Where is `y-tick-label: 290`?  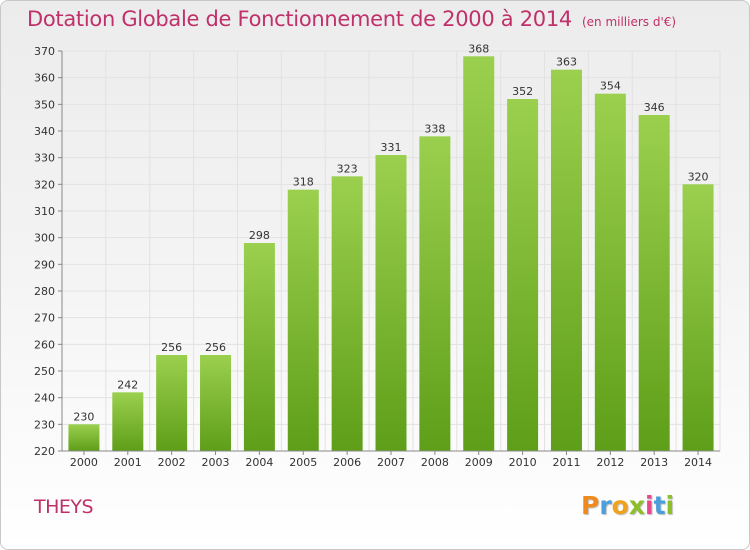
y-tick-label: 290 is located at coordinates (44, 264).